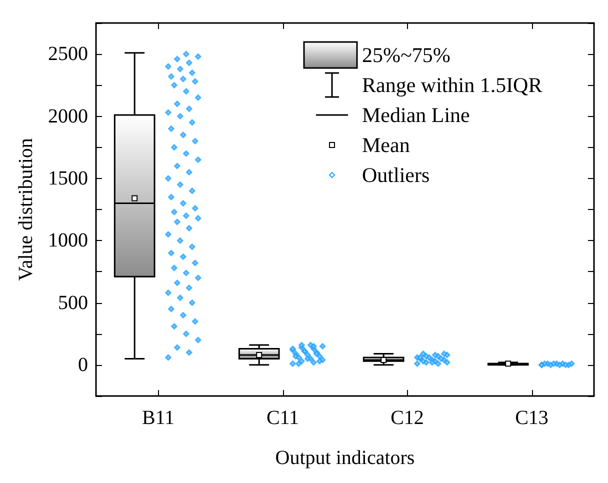  I want to click on x-tick-label: B11, so click(158, 418).